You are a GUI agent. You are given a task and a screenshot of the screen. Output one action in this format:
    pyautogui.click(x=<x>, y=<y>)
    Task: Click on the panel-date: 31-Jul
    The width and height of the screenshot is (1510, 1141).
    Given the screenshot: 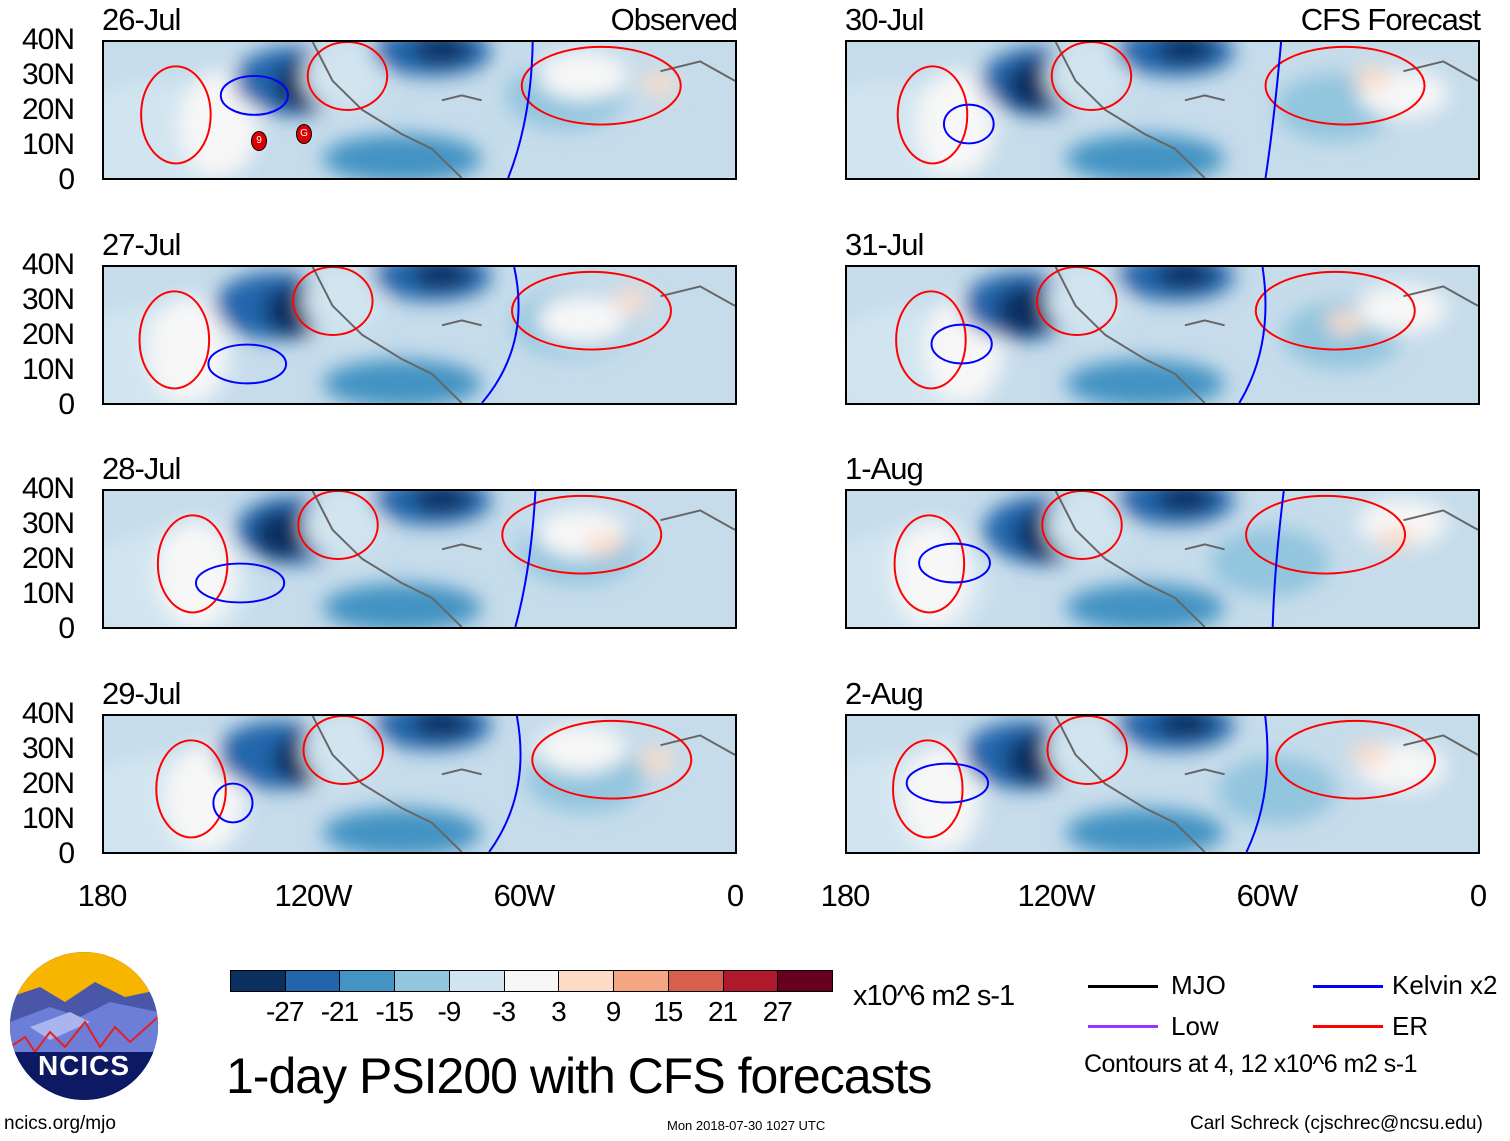 What is the action you would take?
    pyautogui.click(x=884, y=244)
    